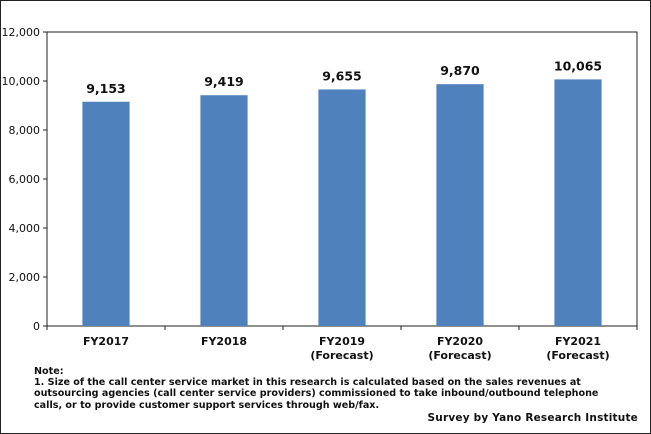 The image size is (651, 434). Describe the element at coordinates (25, 130) in the screenshot. I see `y-tick-label: 8,000` at that location.